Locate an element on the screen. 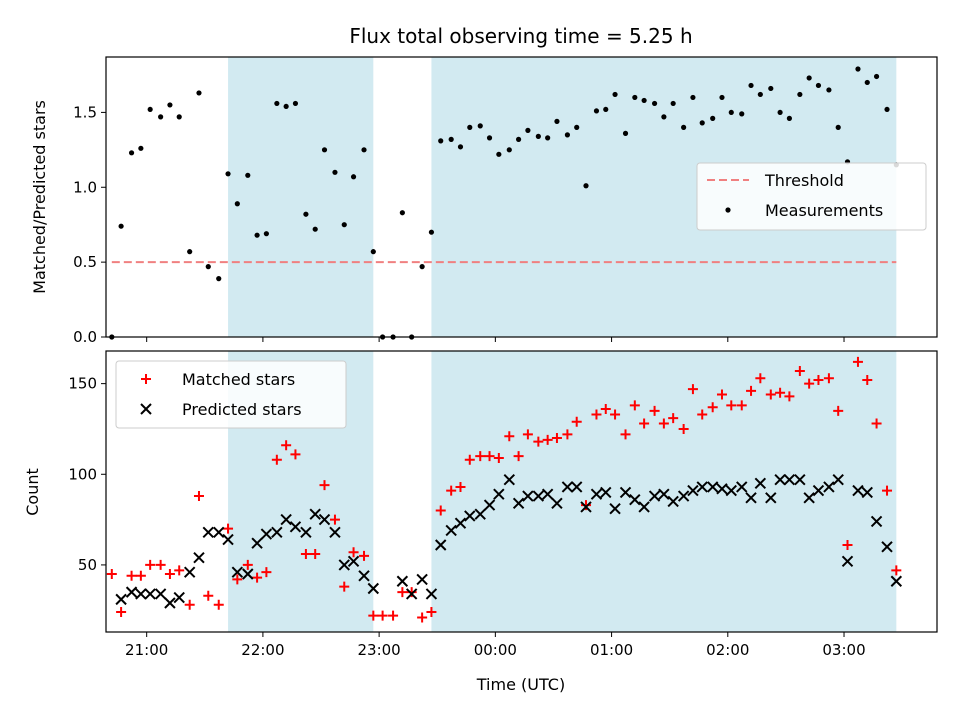  legend-measurements-swatch is located at coordinates (728, 210).